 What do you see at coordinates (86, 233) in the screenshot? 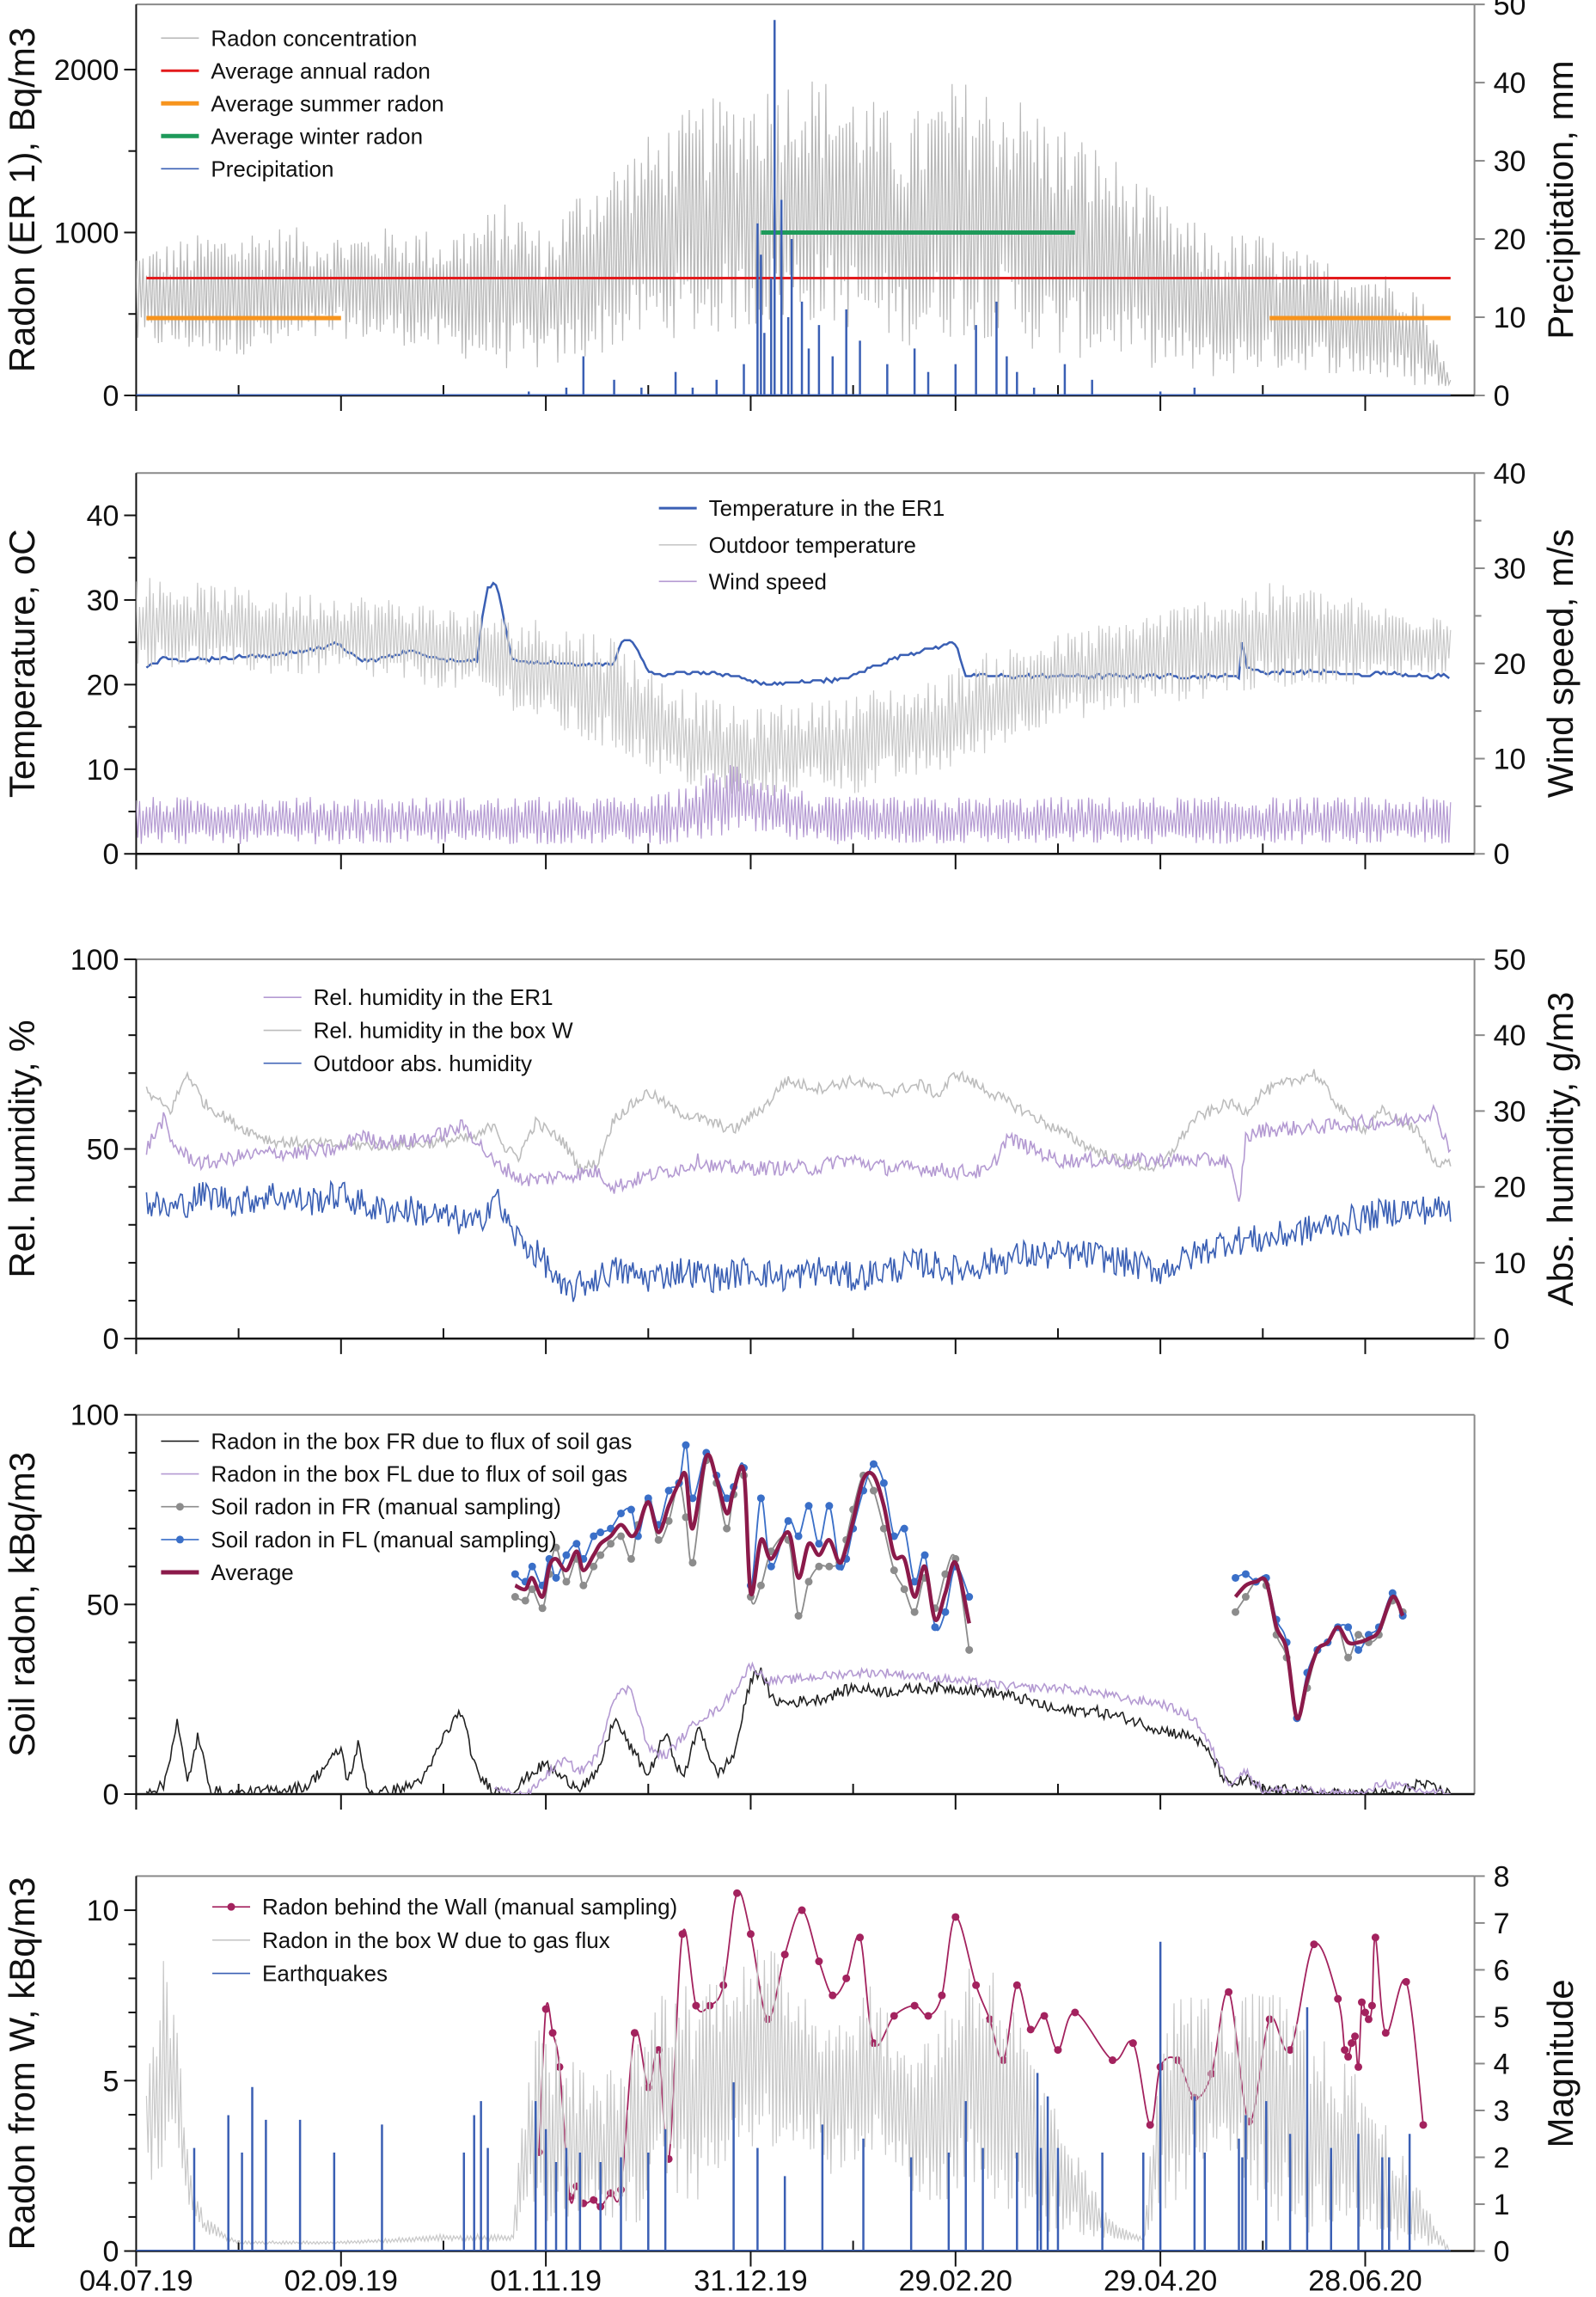
I see `y-left-tick-label: 1000` at bounding box center [86, 233].